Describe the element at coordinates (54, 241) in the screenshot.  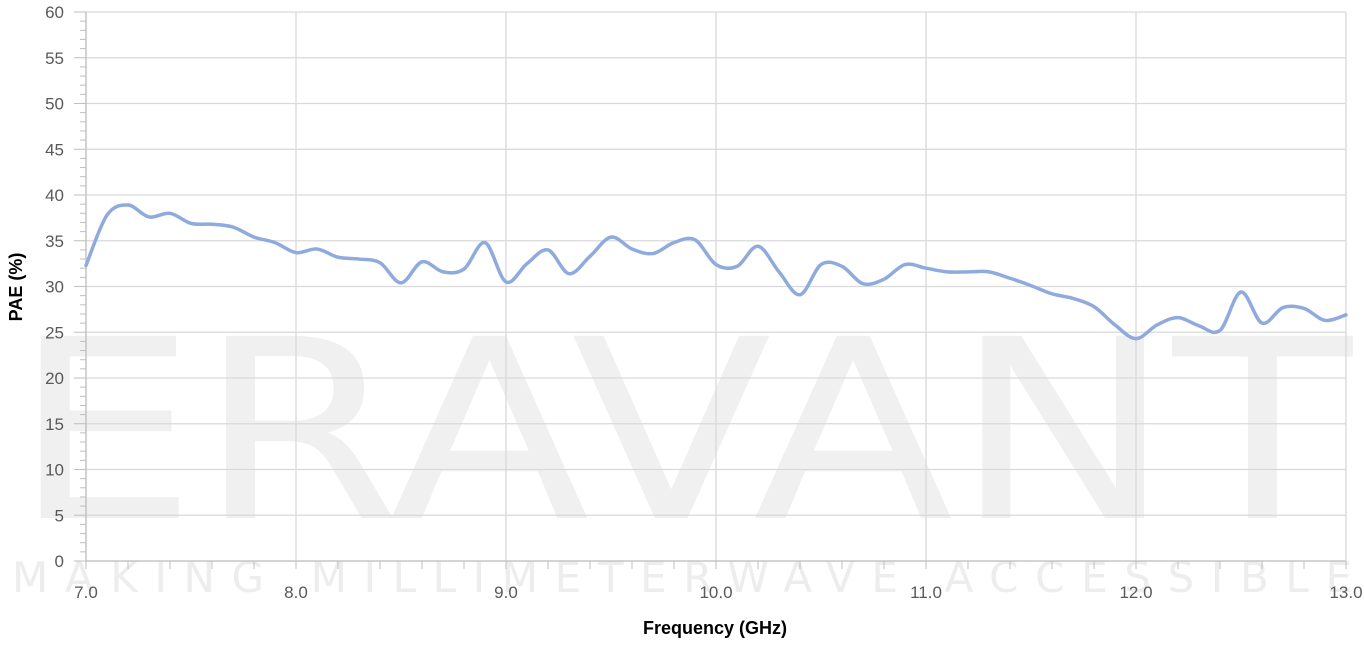
I see `y-tick-label: 35` at that location.